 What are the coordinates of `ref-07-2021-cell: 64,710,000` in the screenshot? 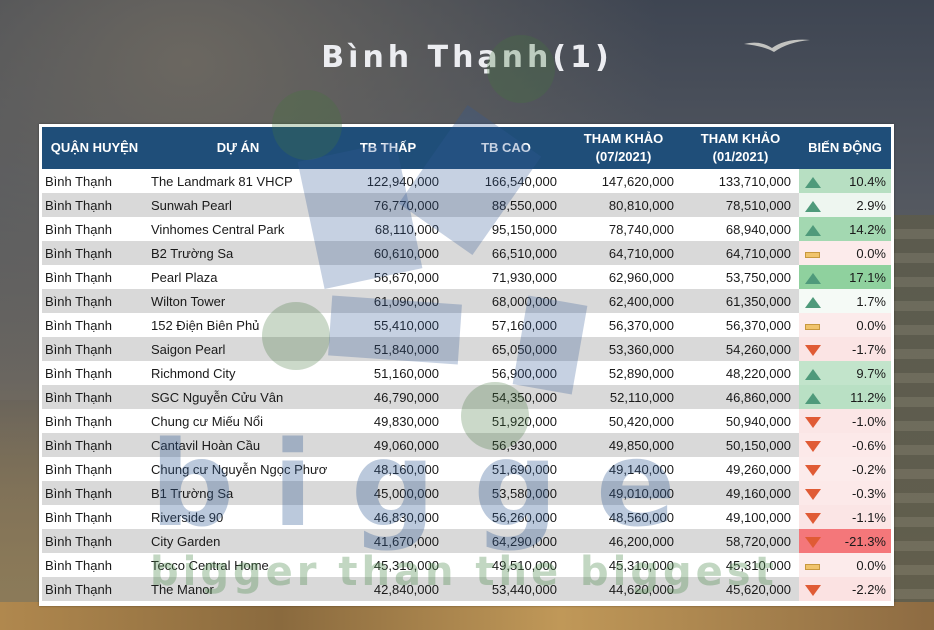 It's located at (623, 253).